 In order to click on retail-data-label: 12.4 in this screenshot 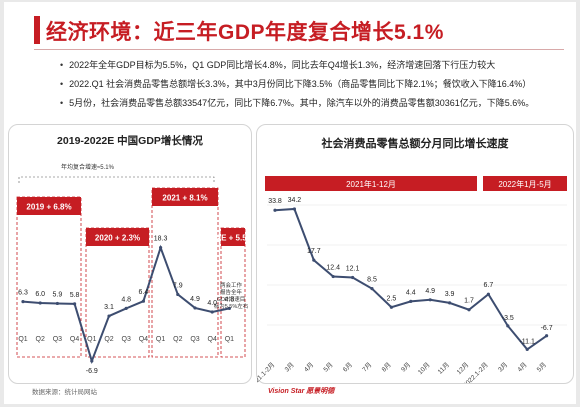, I will do `click(333, 268)`.